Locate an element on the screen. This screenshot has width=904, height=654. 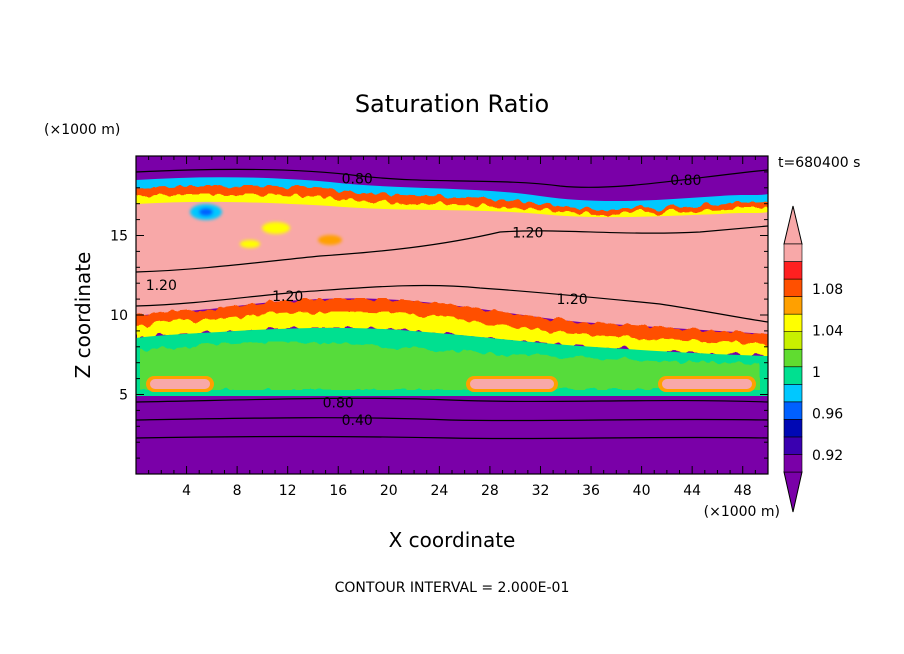
x-tick-label: 4 is located at coordinates (186, 491).